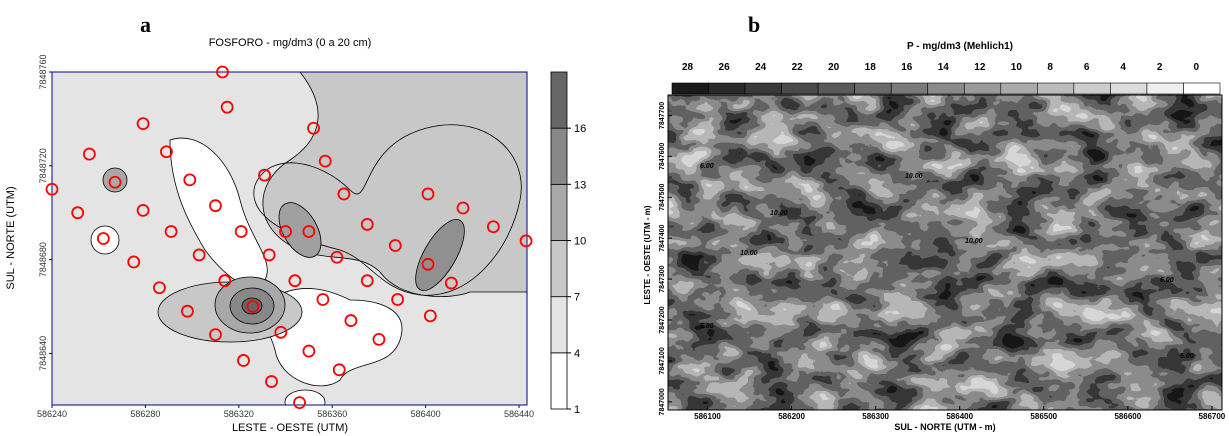  What do you see at coordinates (662, 237) in the screenshot?
I see `y-tick-label: 7847400` at bounding box center [662, 237].